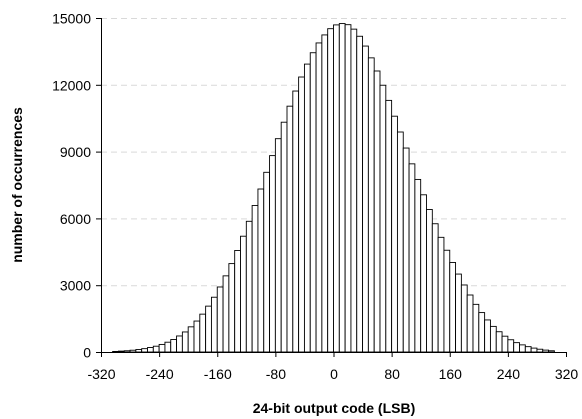  What do you see at coordinates (75, 219) in the screenshot?
I see `y-tick-label: 6000` at bounding box center [75, 219].